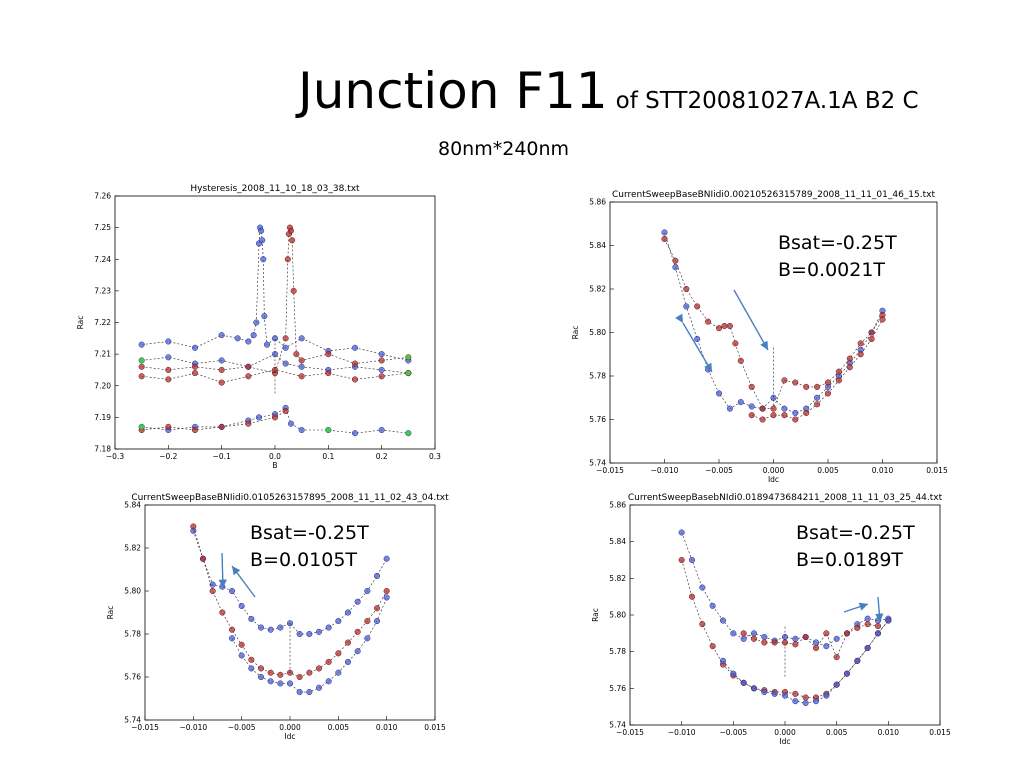  Describe the element at coordinates (832, 270) in the screenshot. I see `note-b-value: B=0.0021T` at that location.